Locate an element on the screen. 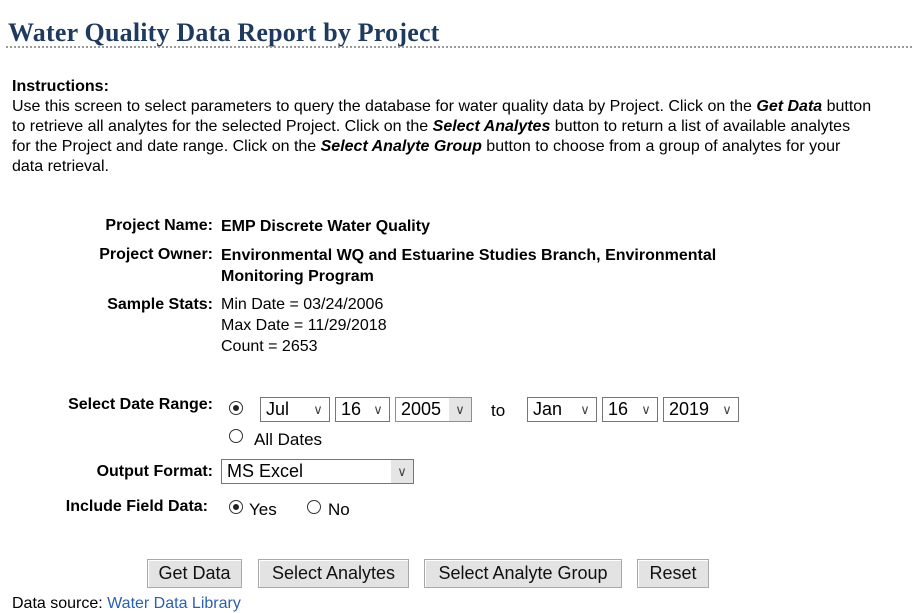 Image resolution: width=912 pixels, height=613 pixels. from-year-value: 2005 is located at coordinates (421, 409).